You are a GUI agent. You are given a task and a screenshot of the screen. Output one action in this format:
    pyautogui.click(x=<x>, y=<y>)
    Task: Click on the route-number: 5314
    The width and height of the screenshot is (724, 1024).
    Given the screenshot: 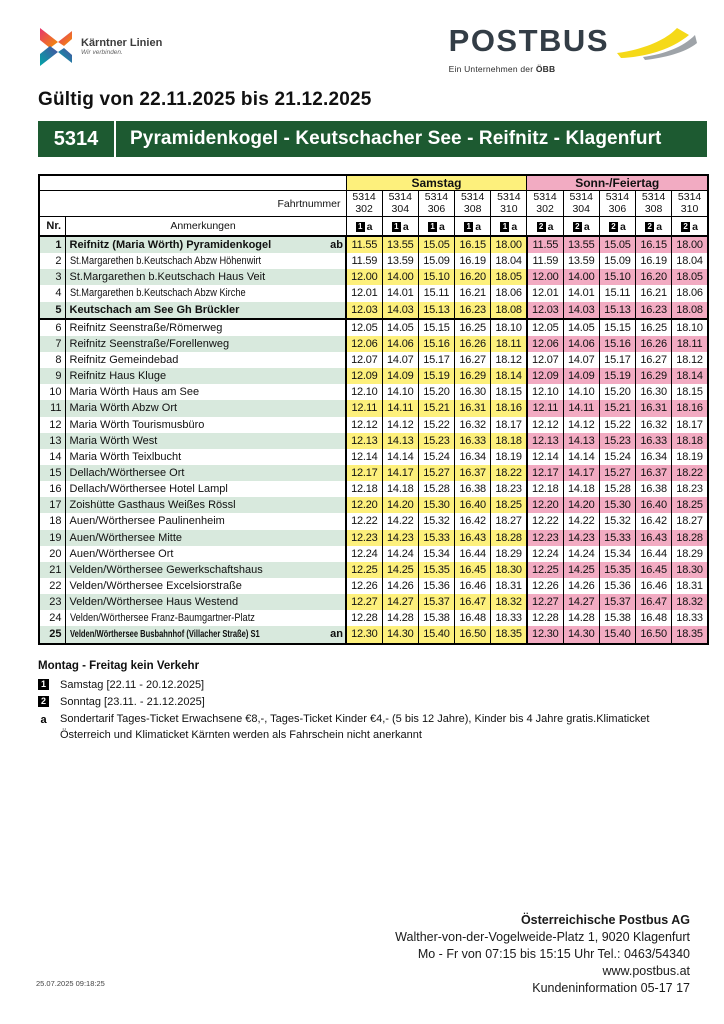 What is the action you would take?
    pyautogui.click(x=77, y=139)
    